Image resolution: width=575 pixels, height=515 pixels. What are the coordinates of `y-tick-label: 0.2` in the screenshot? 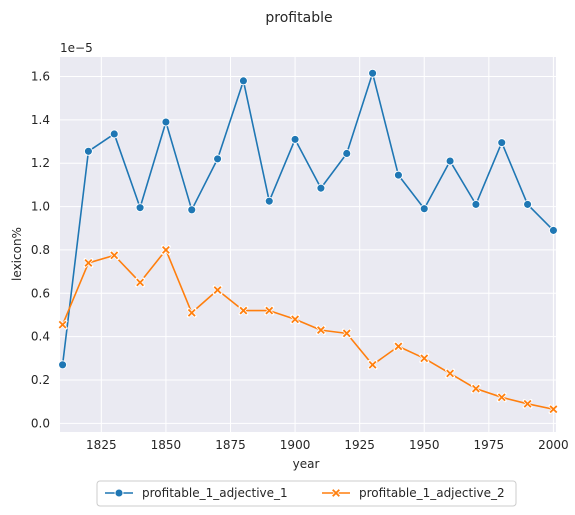 It's located at (40, 380).